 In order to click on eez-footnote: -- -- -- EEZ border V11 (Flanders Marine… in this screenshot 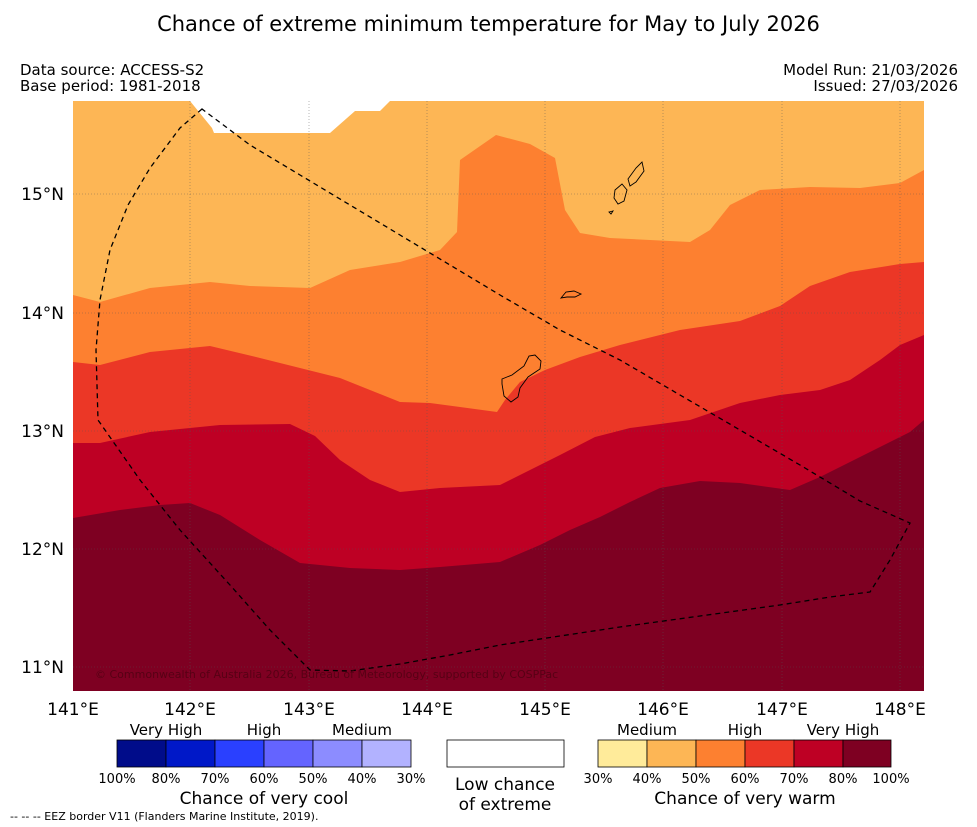, I will do `click(164, 816)`.